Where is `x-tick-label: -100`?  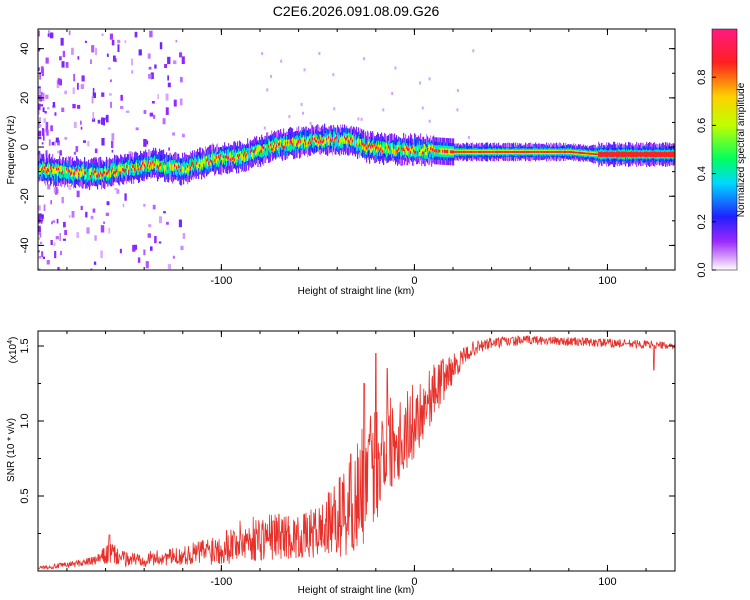 x-tick-label: -100 is located at coordinates (221, 582).